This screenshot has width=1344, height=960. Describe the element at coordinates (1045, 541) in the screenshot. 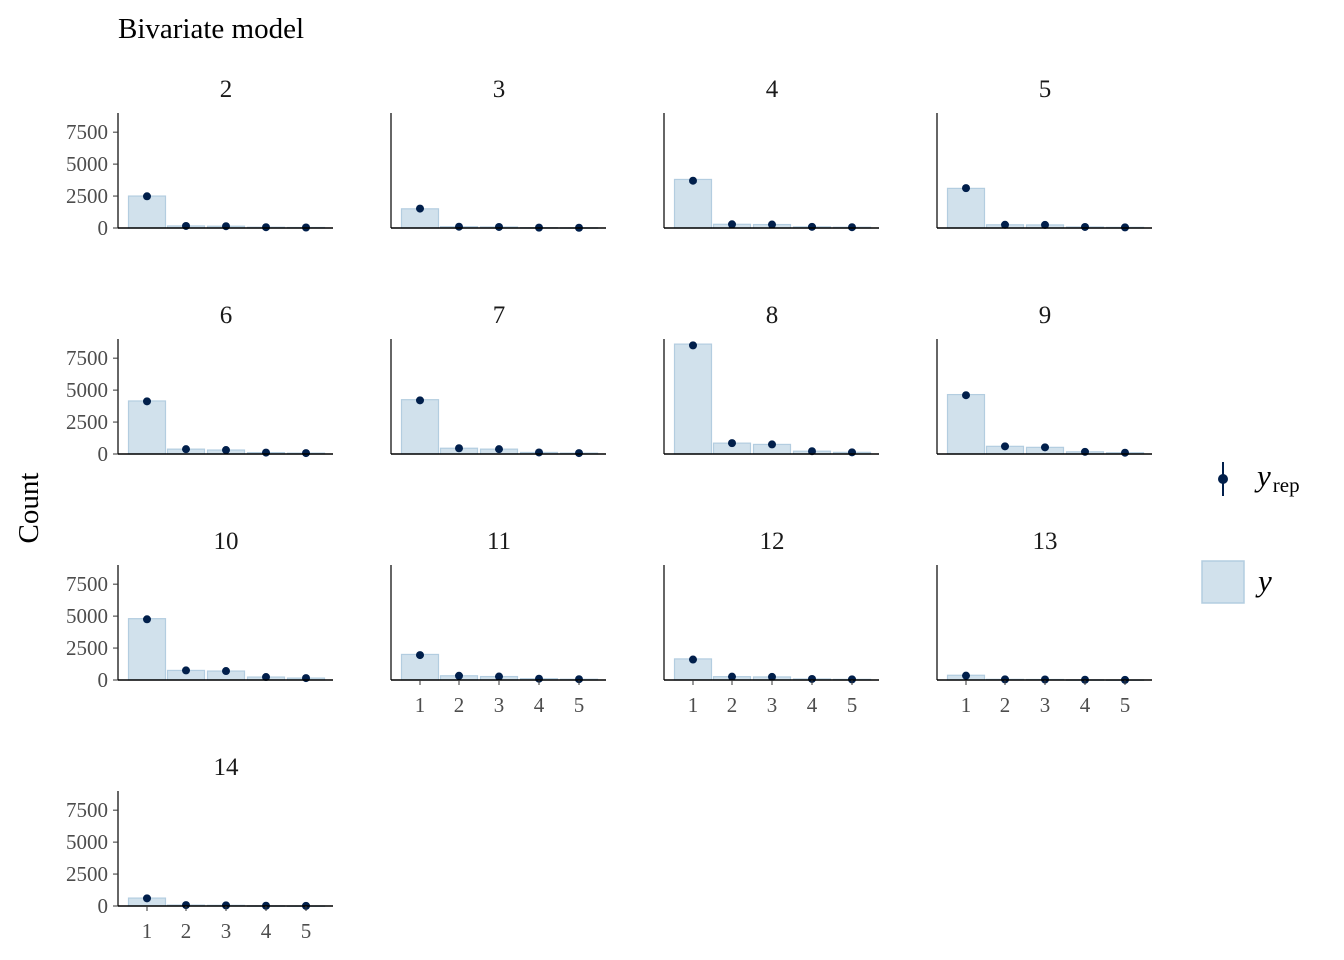

I see `panel-title: 13` at that location.